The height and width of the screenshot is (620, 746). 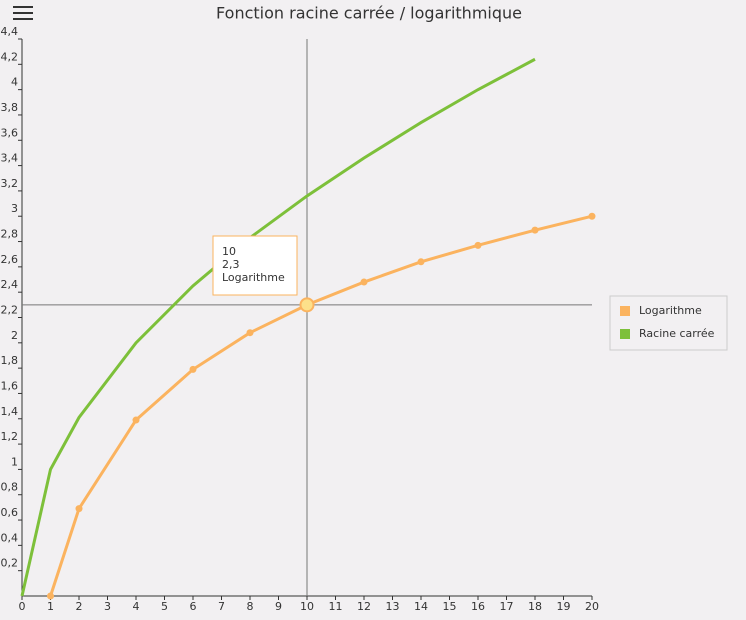 I want to click on x-tick-label: 9, so click(x=278, y=606).